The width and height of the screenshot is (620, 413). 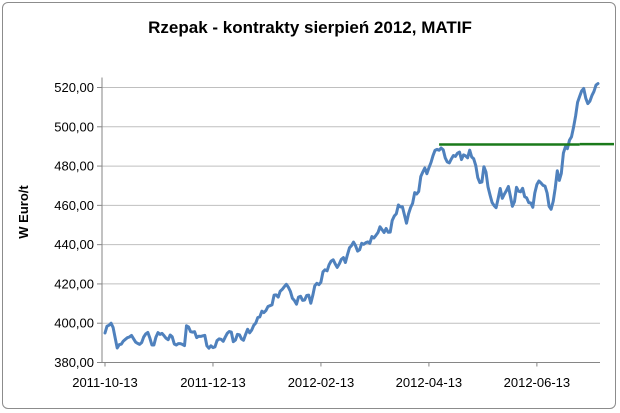 What do you see at coordinates (74, 244) in the screenshot?
I see `y-tick-label: 440,00` at bounding box center [74, 244].